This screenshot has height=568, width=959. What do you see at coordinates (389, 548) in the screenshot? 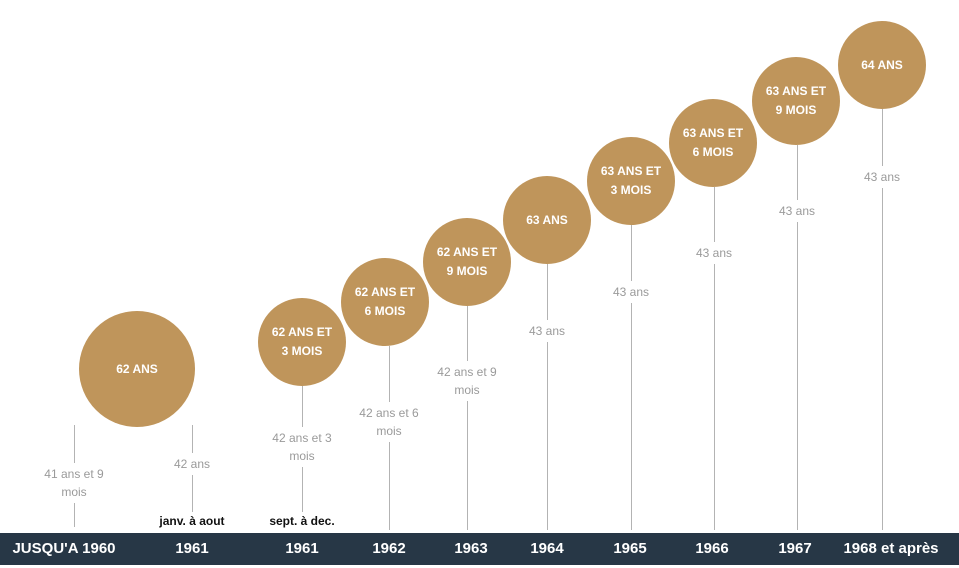
I see `year-label: 1962` at bounding box center [389, 548].